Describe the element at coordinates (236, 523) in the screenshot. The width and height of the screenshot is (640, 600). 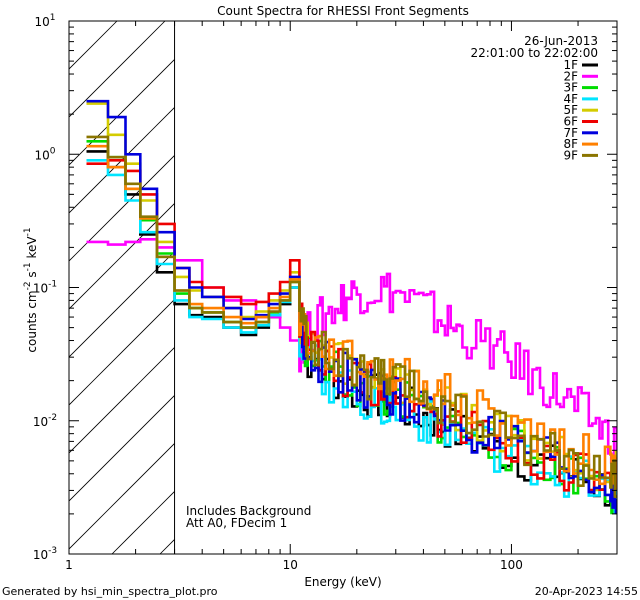
I see `note-attenuator: Att A0, FDecim 1` at that location.